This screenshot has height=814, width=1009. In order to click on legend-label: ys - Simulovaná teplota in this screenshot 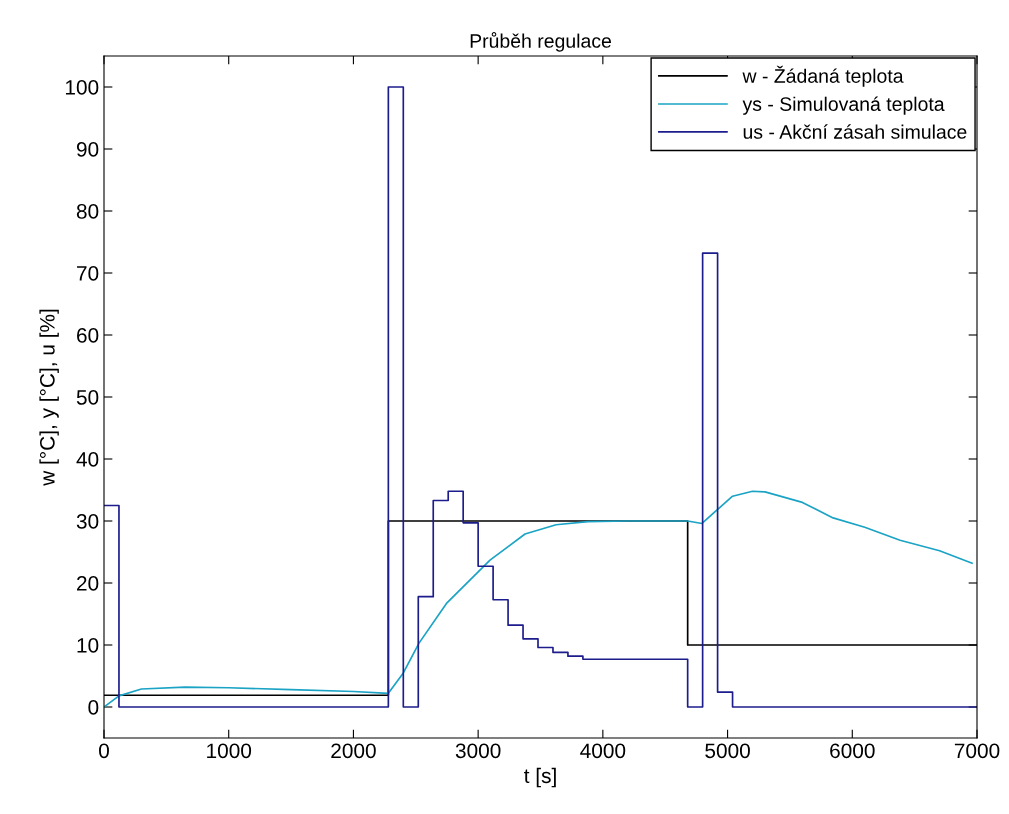, I will do `click(843, 105)`.